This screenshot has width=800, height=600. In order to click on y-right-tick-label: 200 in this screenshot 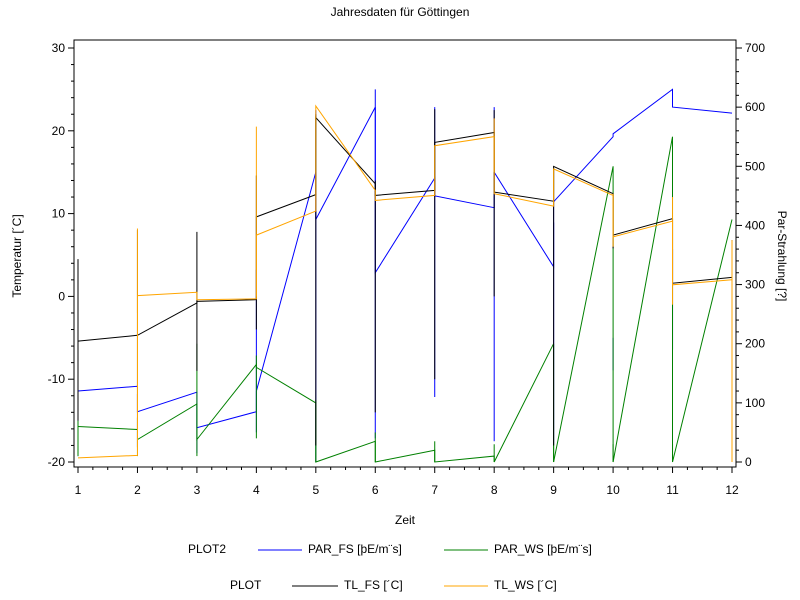, I will do `click(755, 344)`.